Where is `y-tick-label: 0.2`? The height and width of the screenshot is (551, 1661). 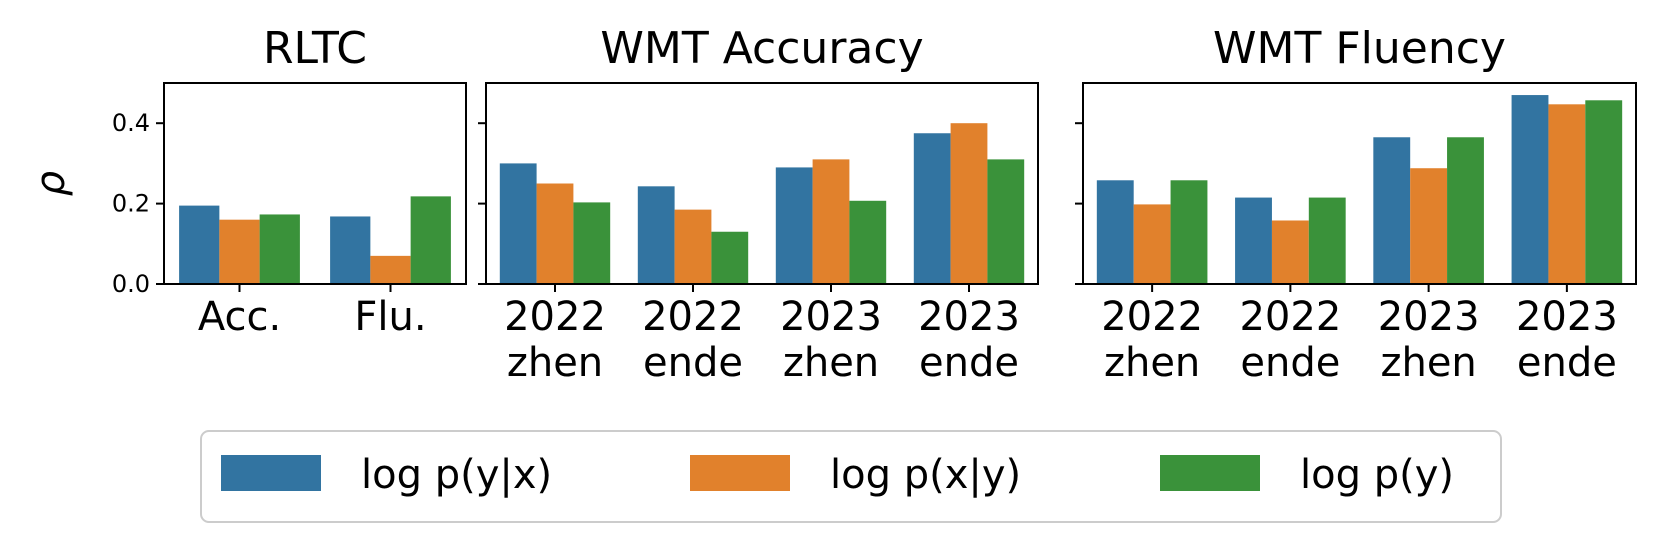 y-tick-label: 0.2 is located at coordinates (131, 204).